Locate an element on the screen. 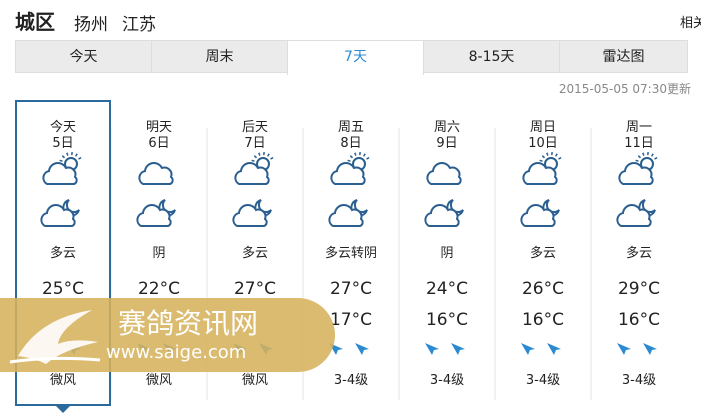 The height and width of the screenshot is (419, 701). day-name: 周一 is located at coordinates (638, 127).